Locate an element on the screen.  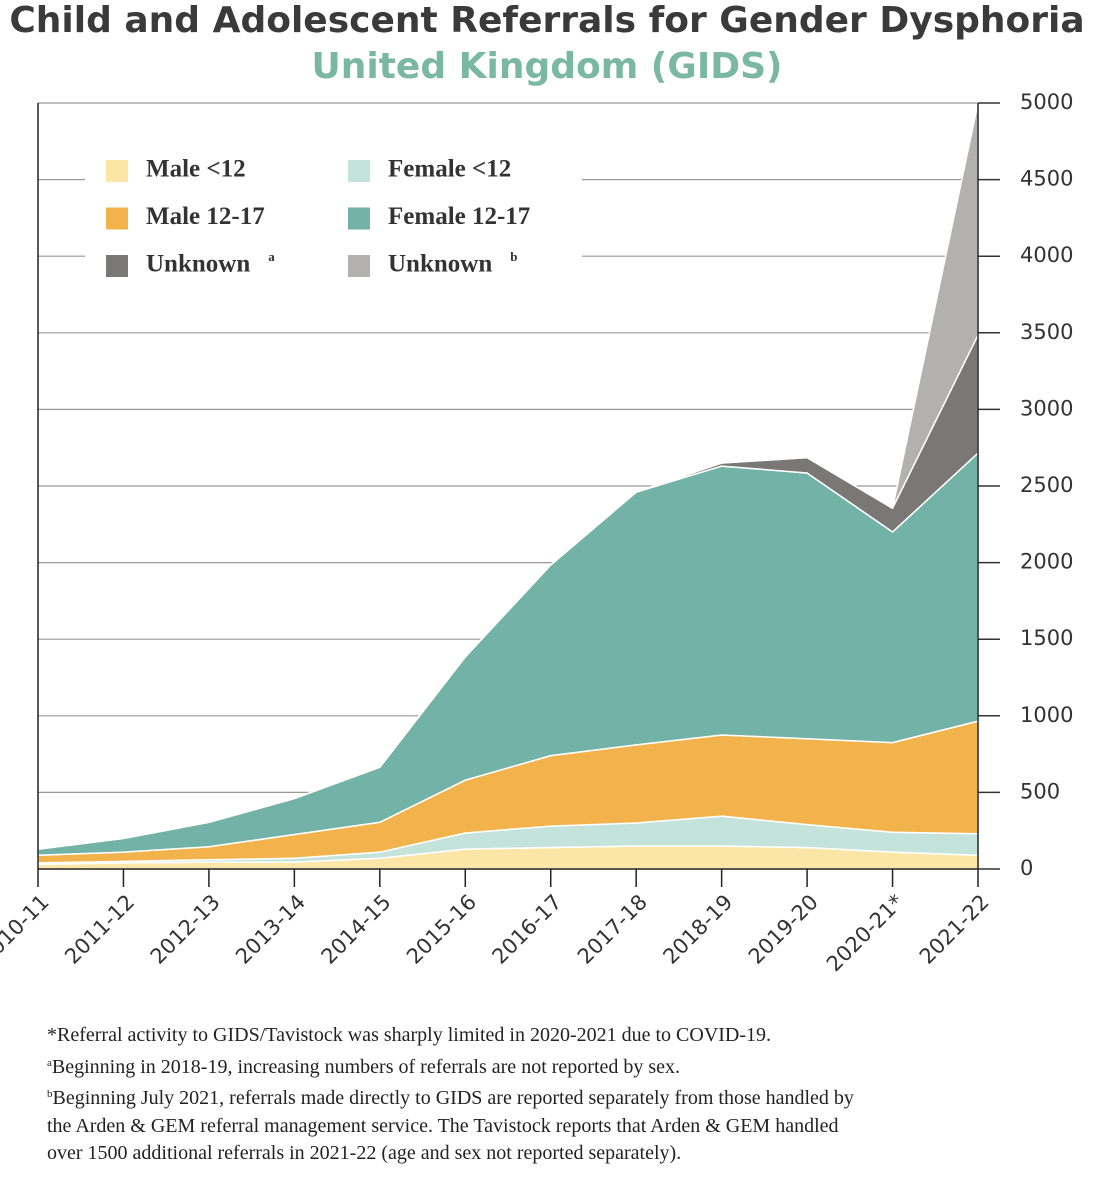
x-tick-label: 2017-18 is located at coordinates (612, 929).